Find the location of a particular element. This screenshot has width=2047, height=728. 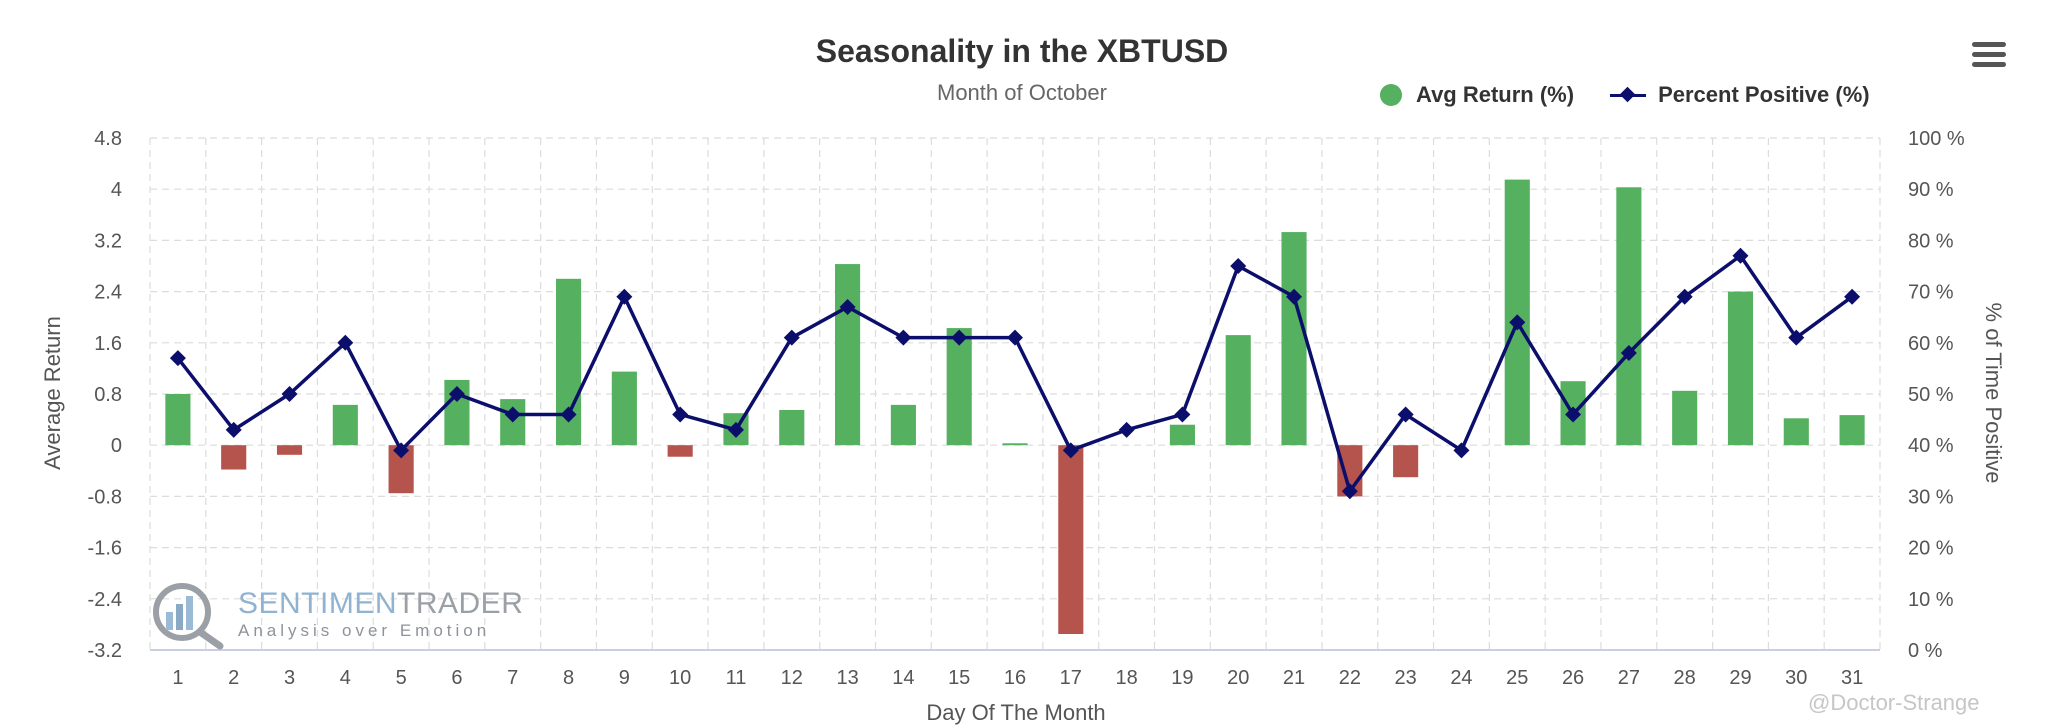

x-tick-label: 26 is located at coordinates (1573, 678).